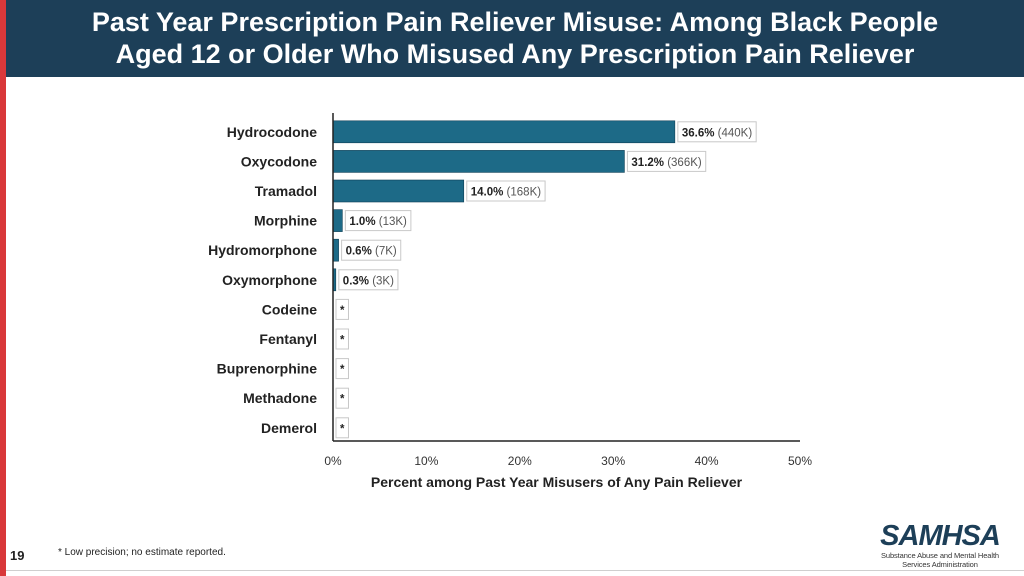  What do you see at coordinates (487, 193) in the screenshot?
I see `data-label-percent: 14.0%` at bounding box center [487, 193].